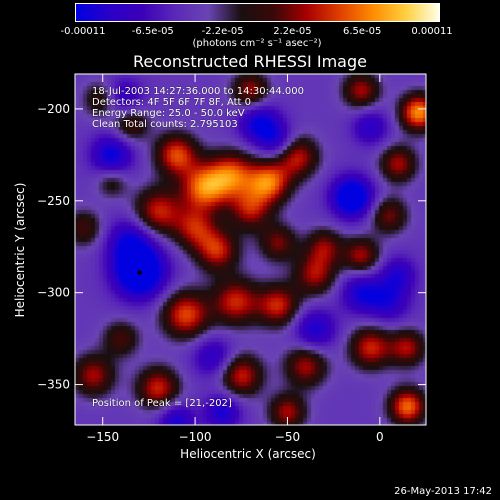  Describe the element at coordinates (165, 124) in the screenshot. I see `annotation-total-counts: Clean Total counts: 2.795103` at that location.